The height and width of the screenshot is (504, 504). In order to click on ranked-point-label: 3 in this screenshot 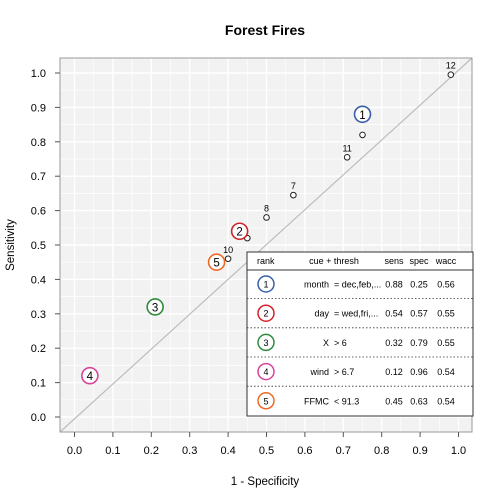, I will do `click(155, 308)`.